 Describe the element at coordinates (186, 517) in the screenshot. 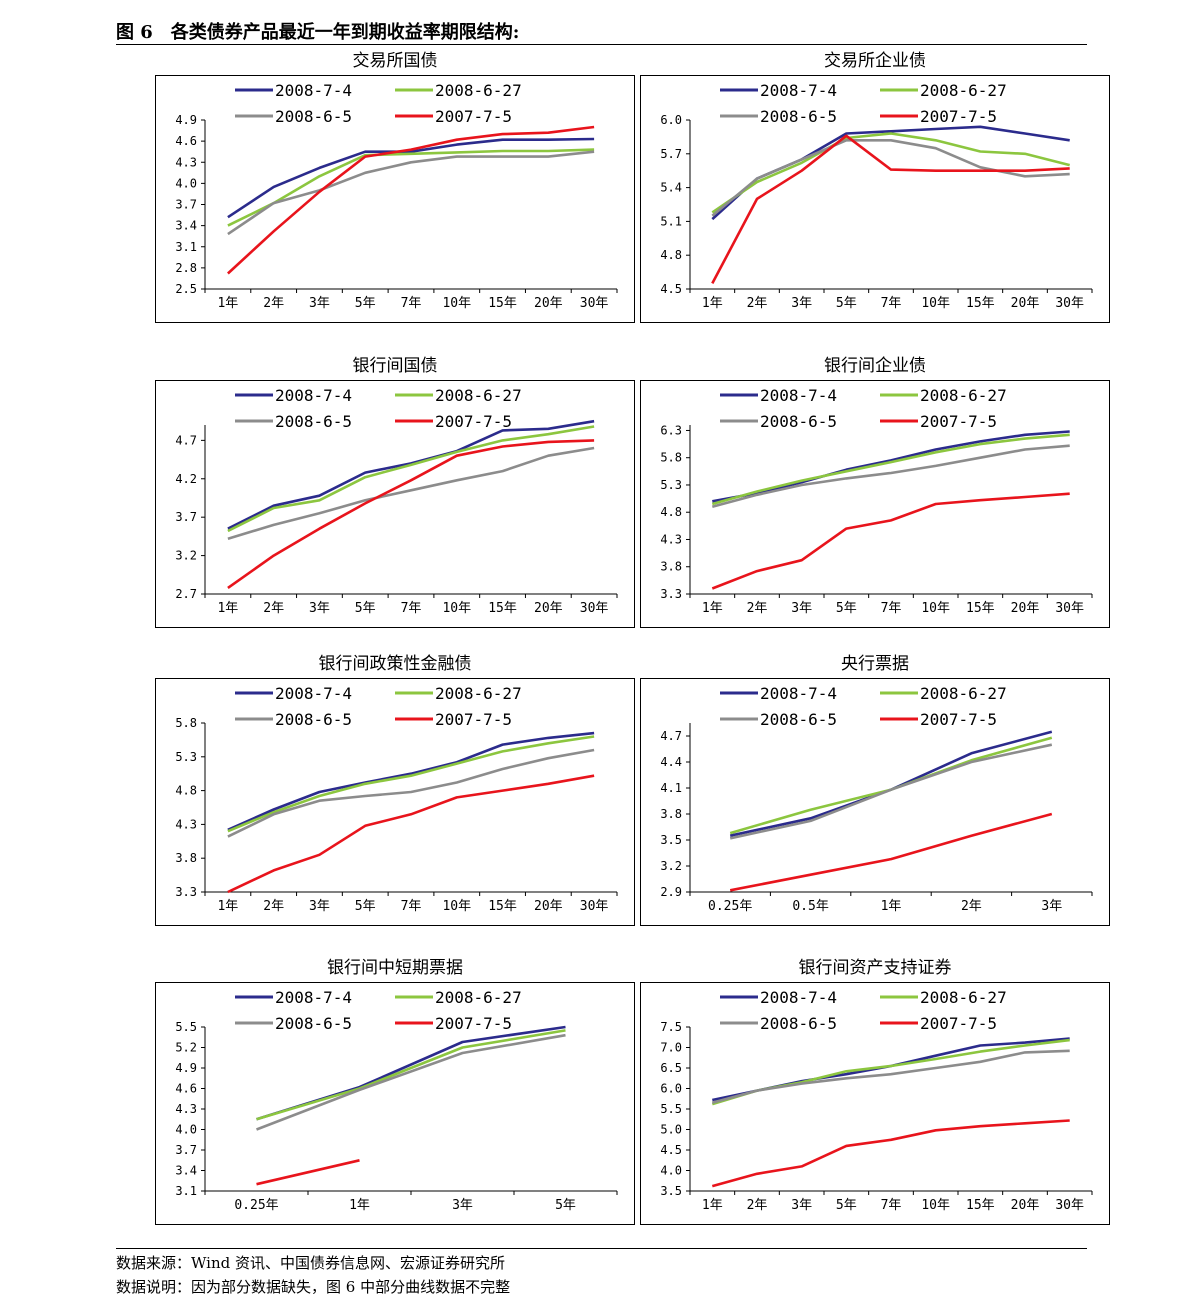

I see `y-tick-label: 3.7` at that location.